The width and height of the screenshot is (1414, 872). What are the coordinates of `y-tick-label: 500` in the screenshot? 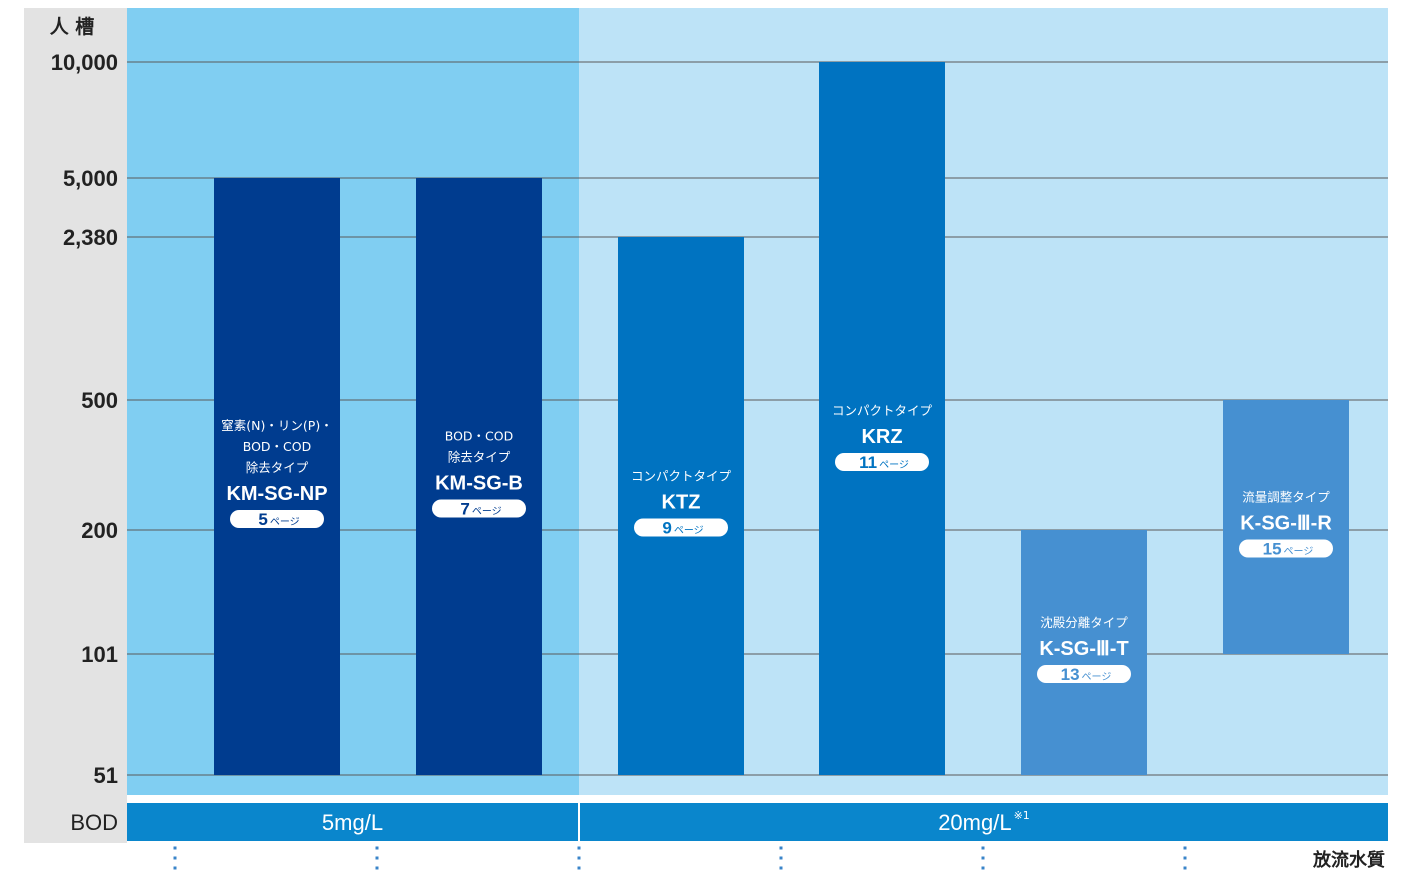 It's located at (99, 400).